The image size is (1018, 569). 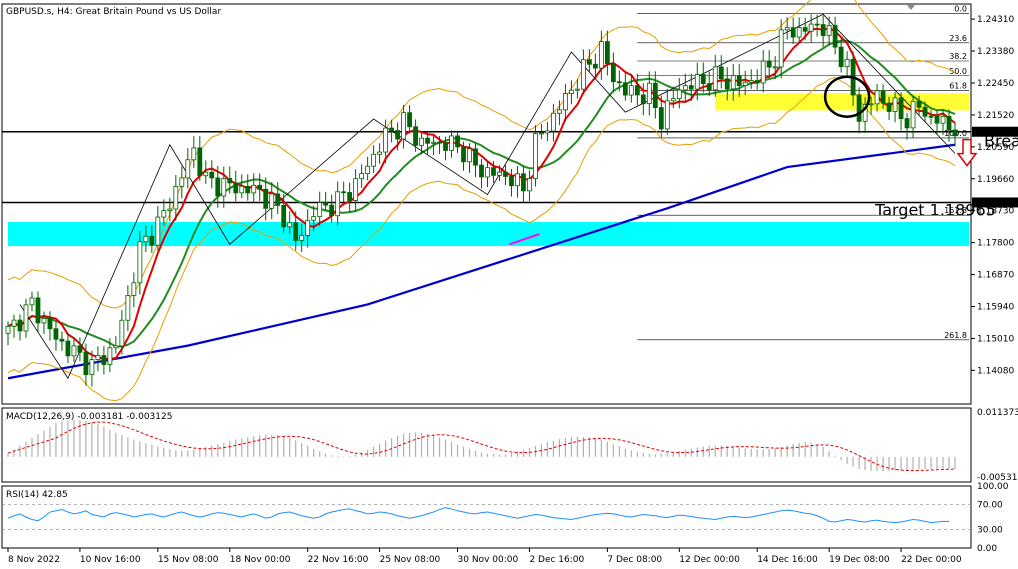 What do you see at coordinates (997, 413) in the screenshot?
I see `macd-tick-label: 0.011373` at bounding box center [997, 413].